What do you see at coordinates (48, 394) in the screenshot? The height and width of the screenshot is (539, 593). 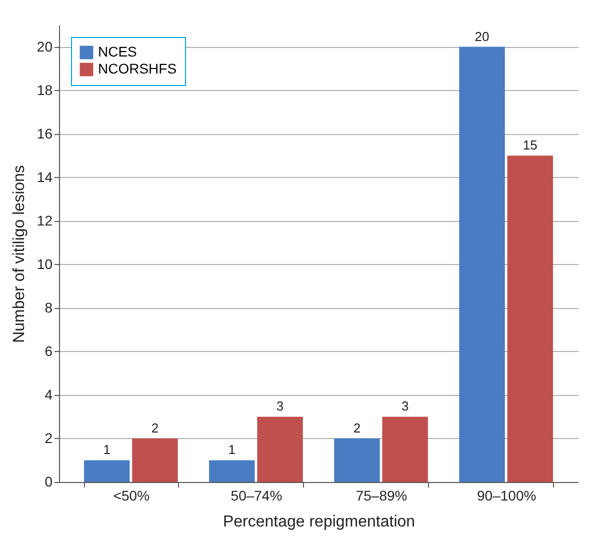 I see `y-tick-label: 4` at bounding box center [48, 394].